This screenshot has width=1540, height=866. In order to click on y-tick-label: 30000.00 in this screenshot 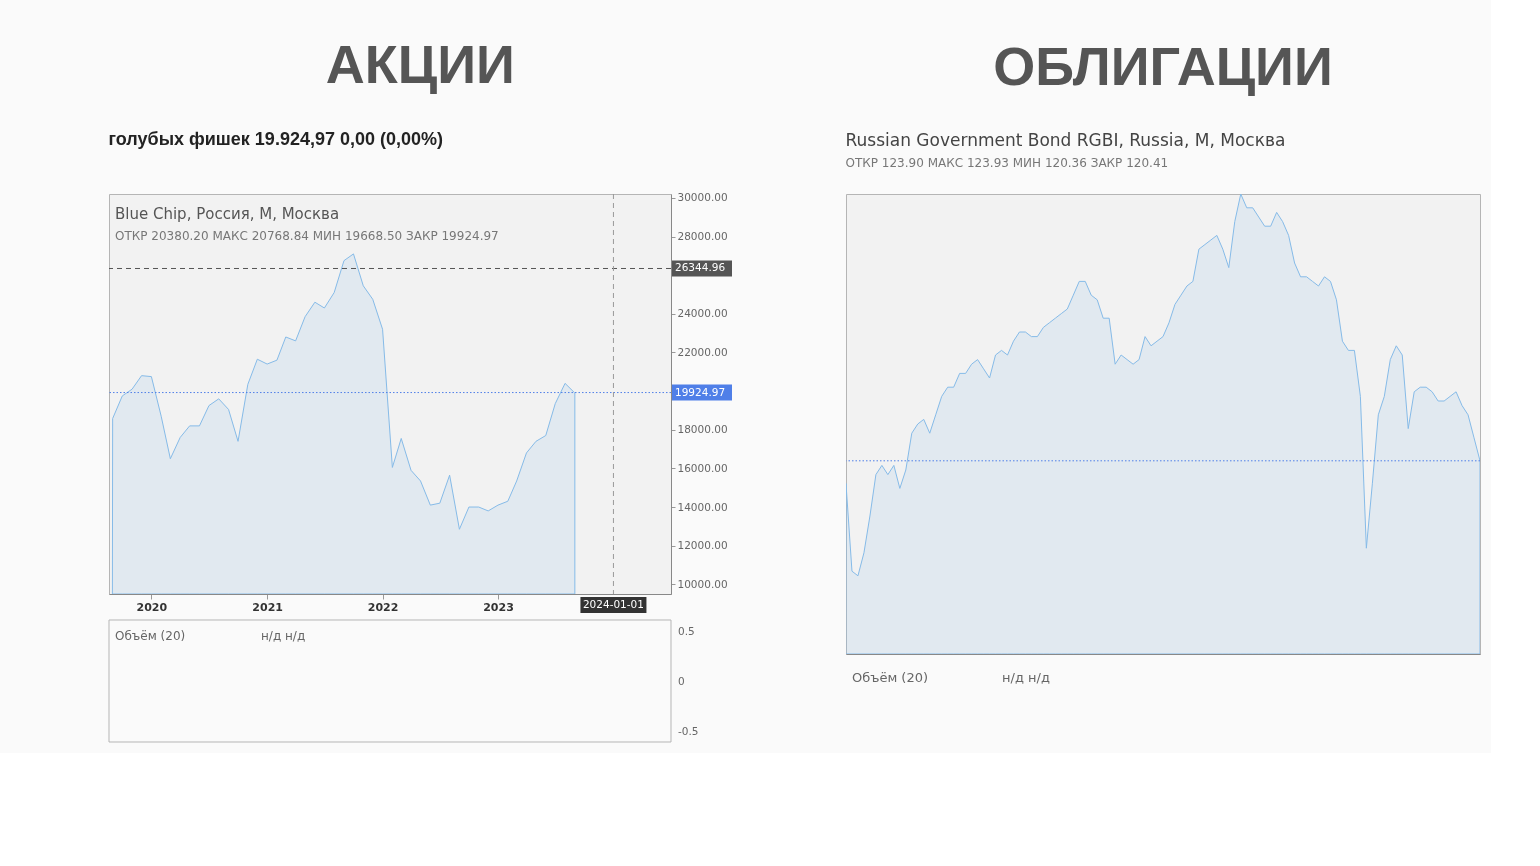, I will do `click(702, 197)`.